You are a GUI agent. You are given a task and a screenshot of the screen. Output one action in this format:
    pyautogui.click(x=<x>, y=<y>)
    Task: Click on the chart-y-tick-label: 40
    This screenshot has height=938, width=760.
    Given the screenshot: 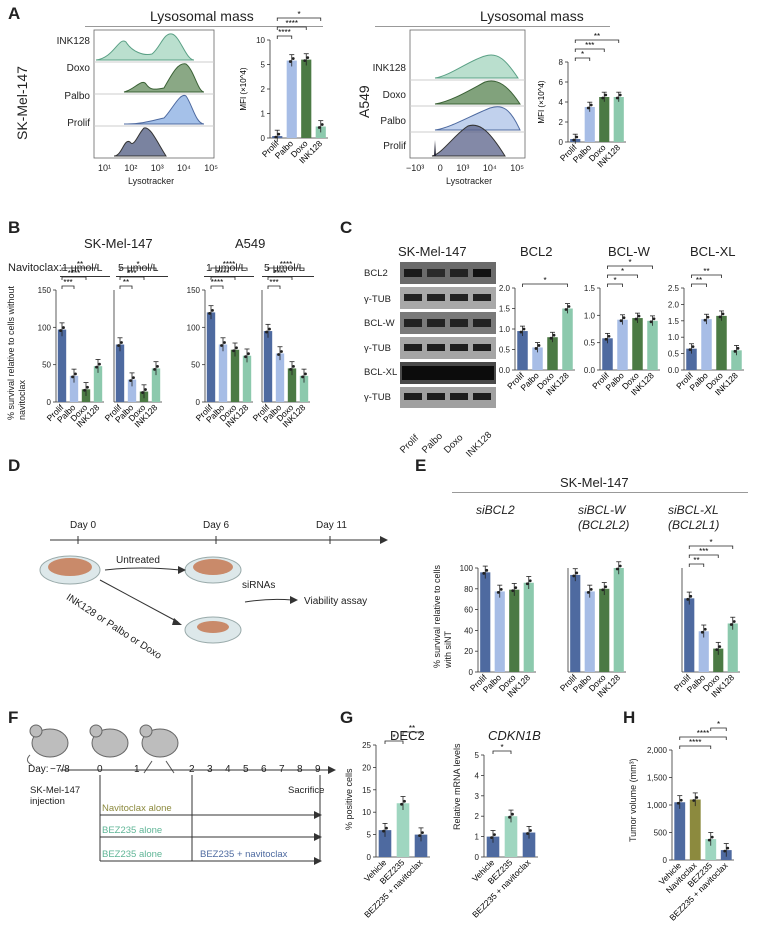 What is the action you would take?
    pyautogui.click(x=468, y=630)
    